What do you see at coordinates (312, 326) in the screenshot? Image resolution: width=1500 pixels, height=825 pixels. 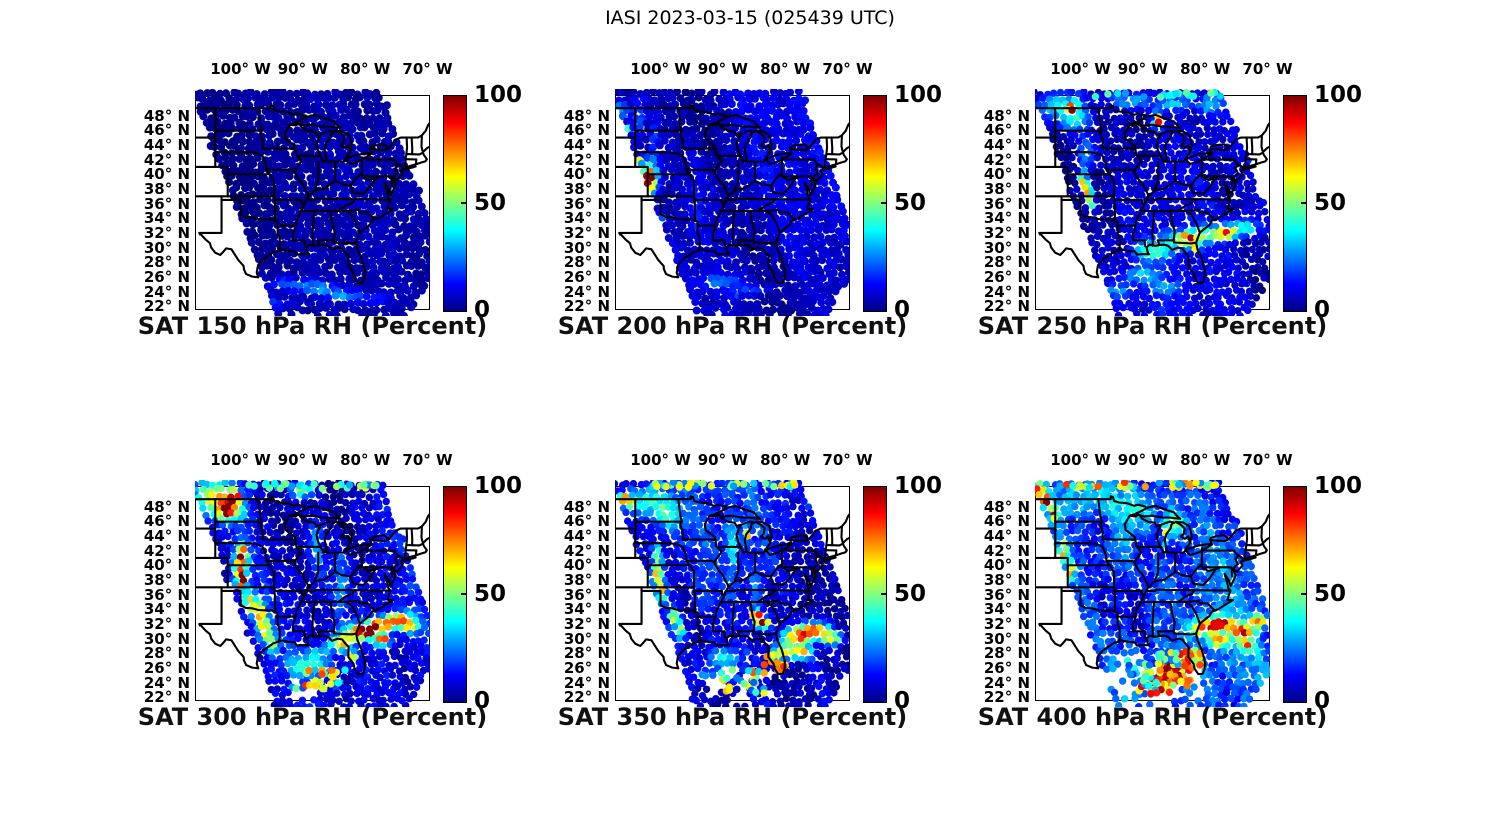 I see `panel-title: SAT 150 hPa RH (Percent)` at bounding box center [312, 326].